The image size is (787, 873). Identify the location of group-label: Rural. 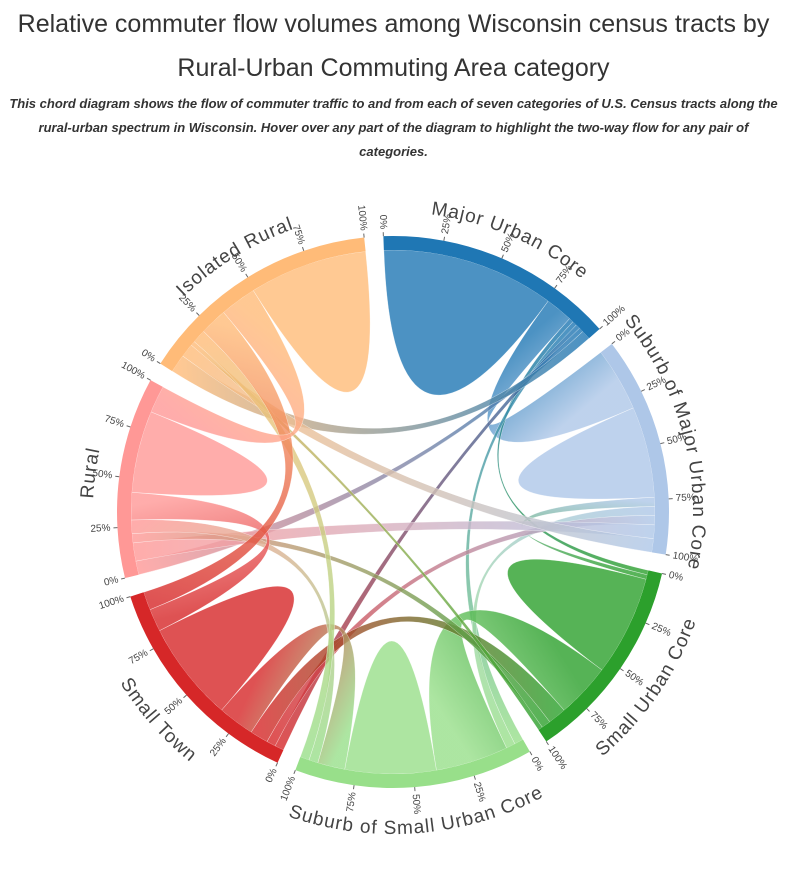
(90, 473).